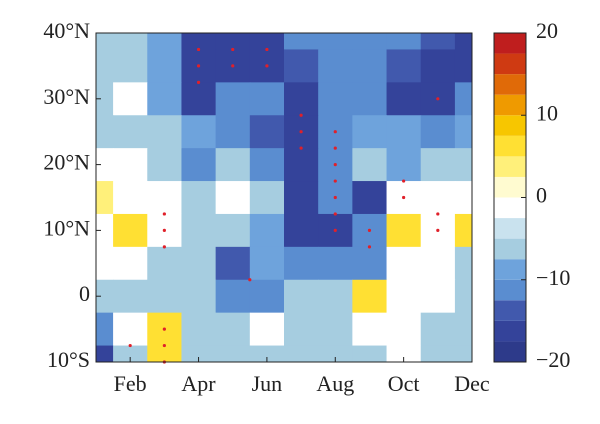  I want to click on x-tick-label: Apr, so click(198, 383).